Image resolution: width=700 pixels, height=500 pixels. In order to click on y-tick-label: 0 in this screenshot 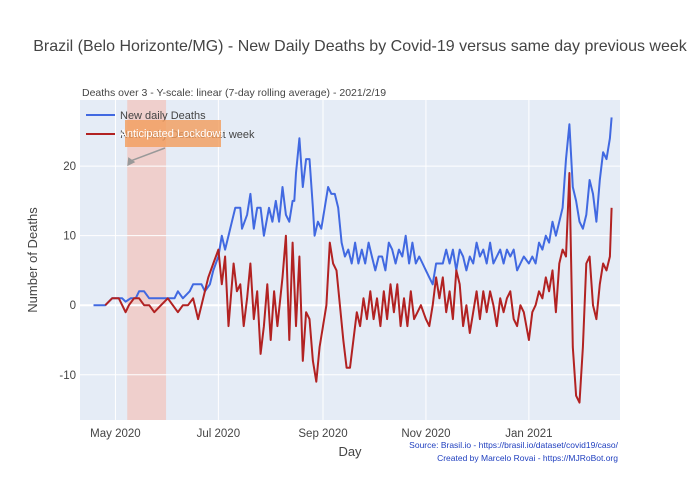, I will do `click(73, 306)`.